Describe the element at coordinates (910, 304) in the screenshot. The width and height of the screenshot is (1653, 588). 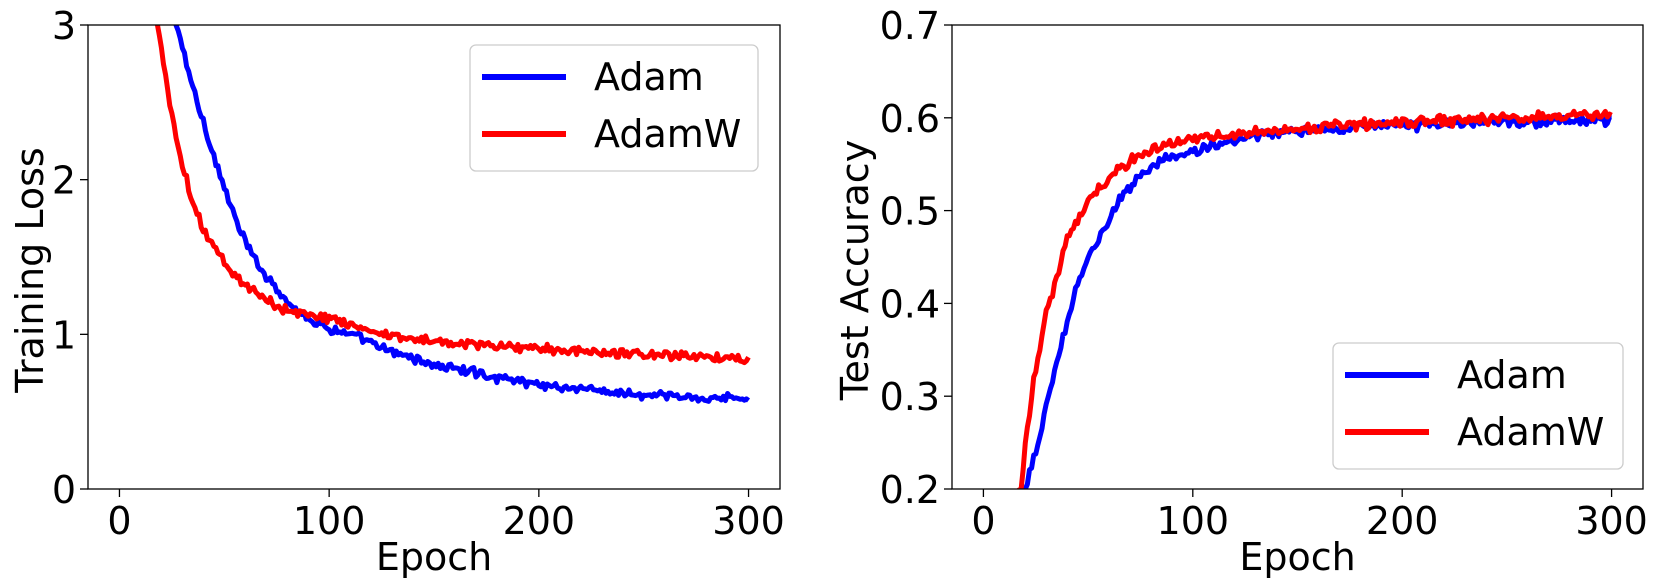
I see `y-tick-label: 0.4` at that location.